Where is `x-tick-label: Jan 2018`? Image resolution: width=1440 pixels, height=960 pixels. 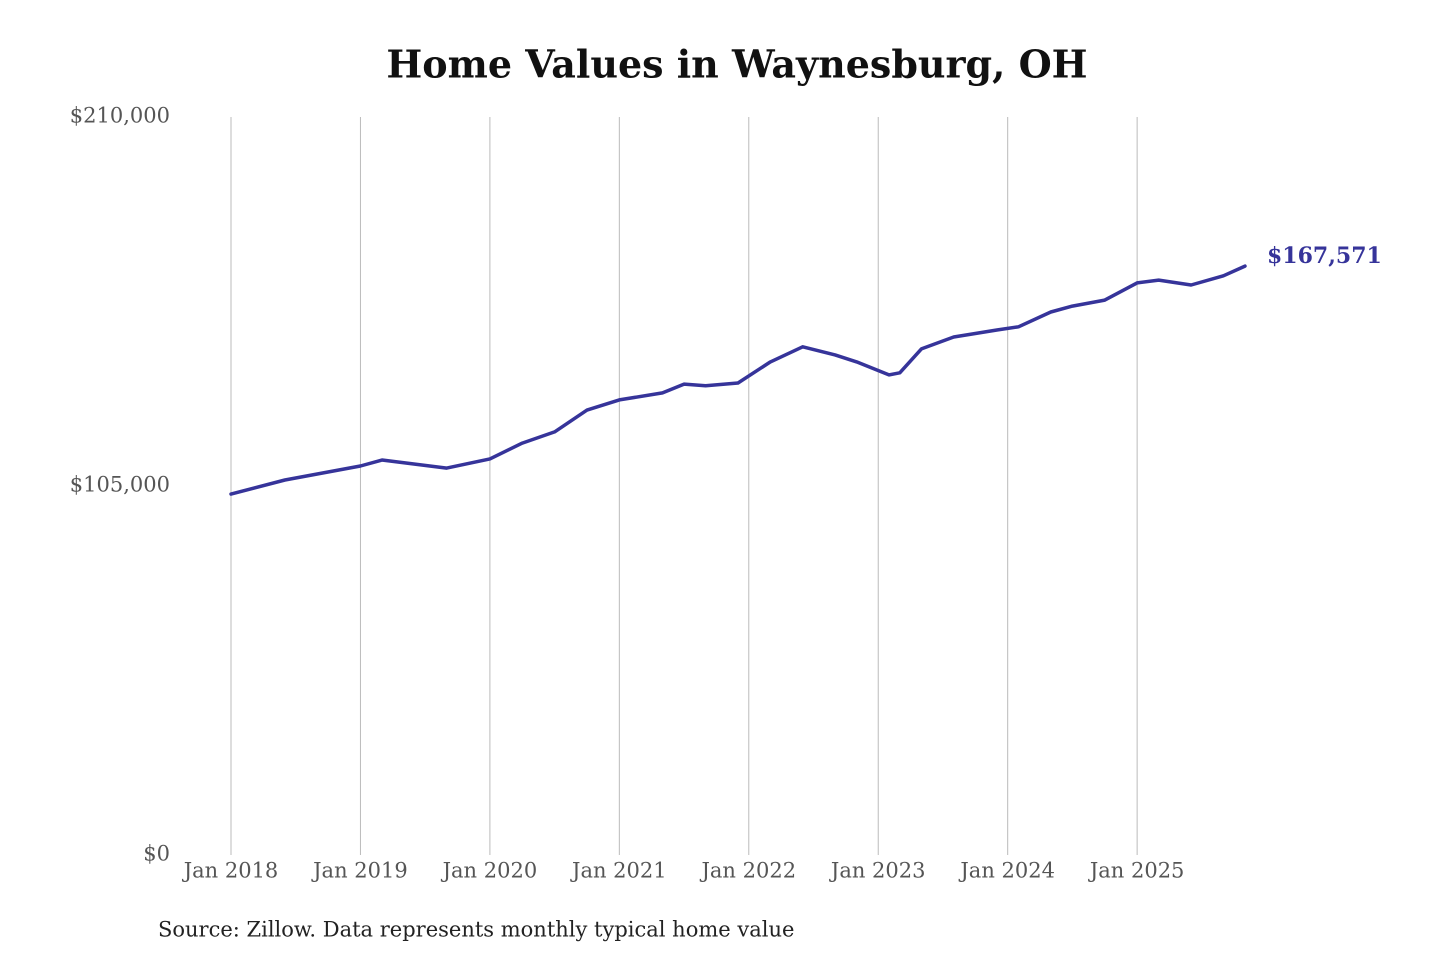
x-tick-label: Jan 2018 is located at coordinates (230, 871).